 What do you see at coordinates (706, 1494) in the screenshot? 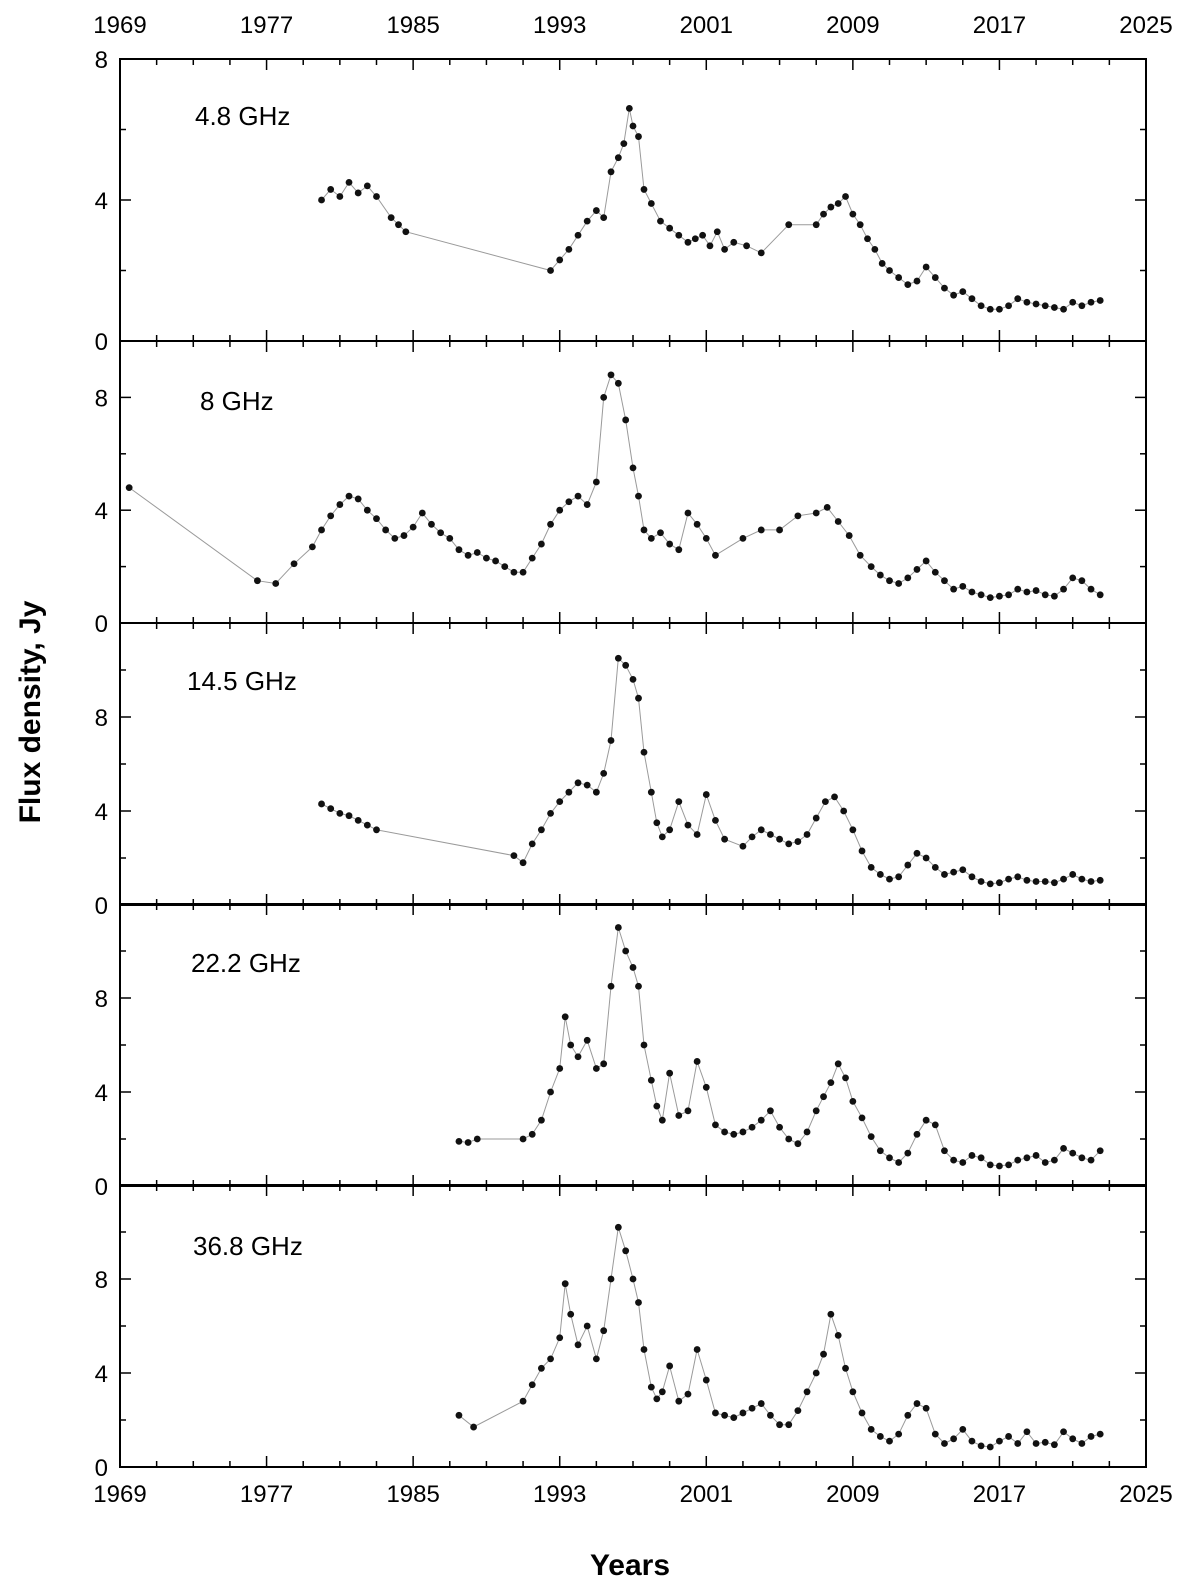
I see `x-tick-label-bottom: 2001` at bounding box center [706, 1494].